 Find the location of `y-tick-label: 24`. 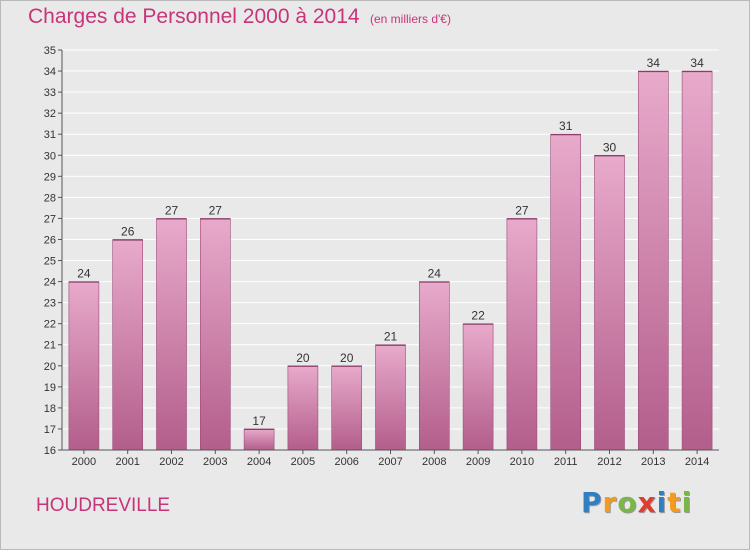

y-tick-label: 24 is located at coordinates (50, 283).